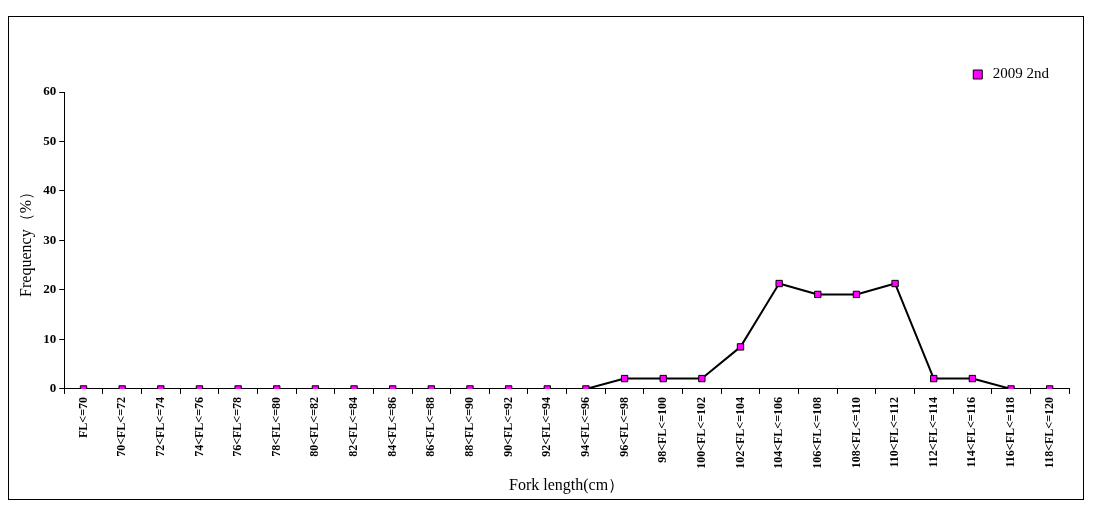 The width and height of the screenshot is (1094, 505). Describe the element at coordinates (50, 190) in the screenshot. I see `y-tick-label: 40` at that location.